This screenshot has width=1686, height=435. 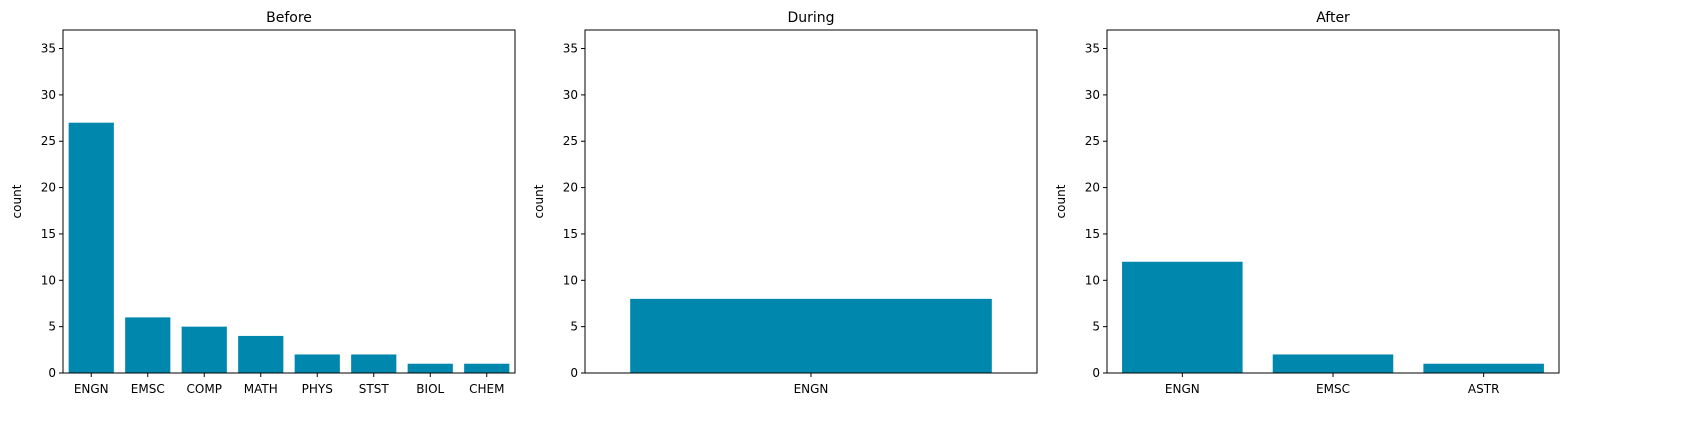 I want to click on x-tick-label: COMP, so click(x=204, y=389).